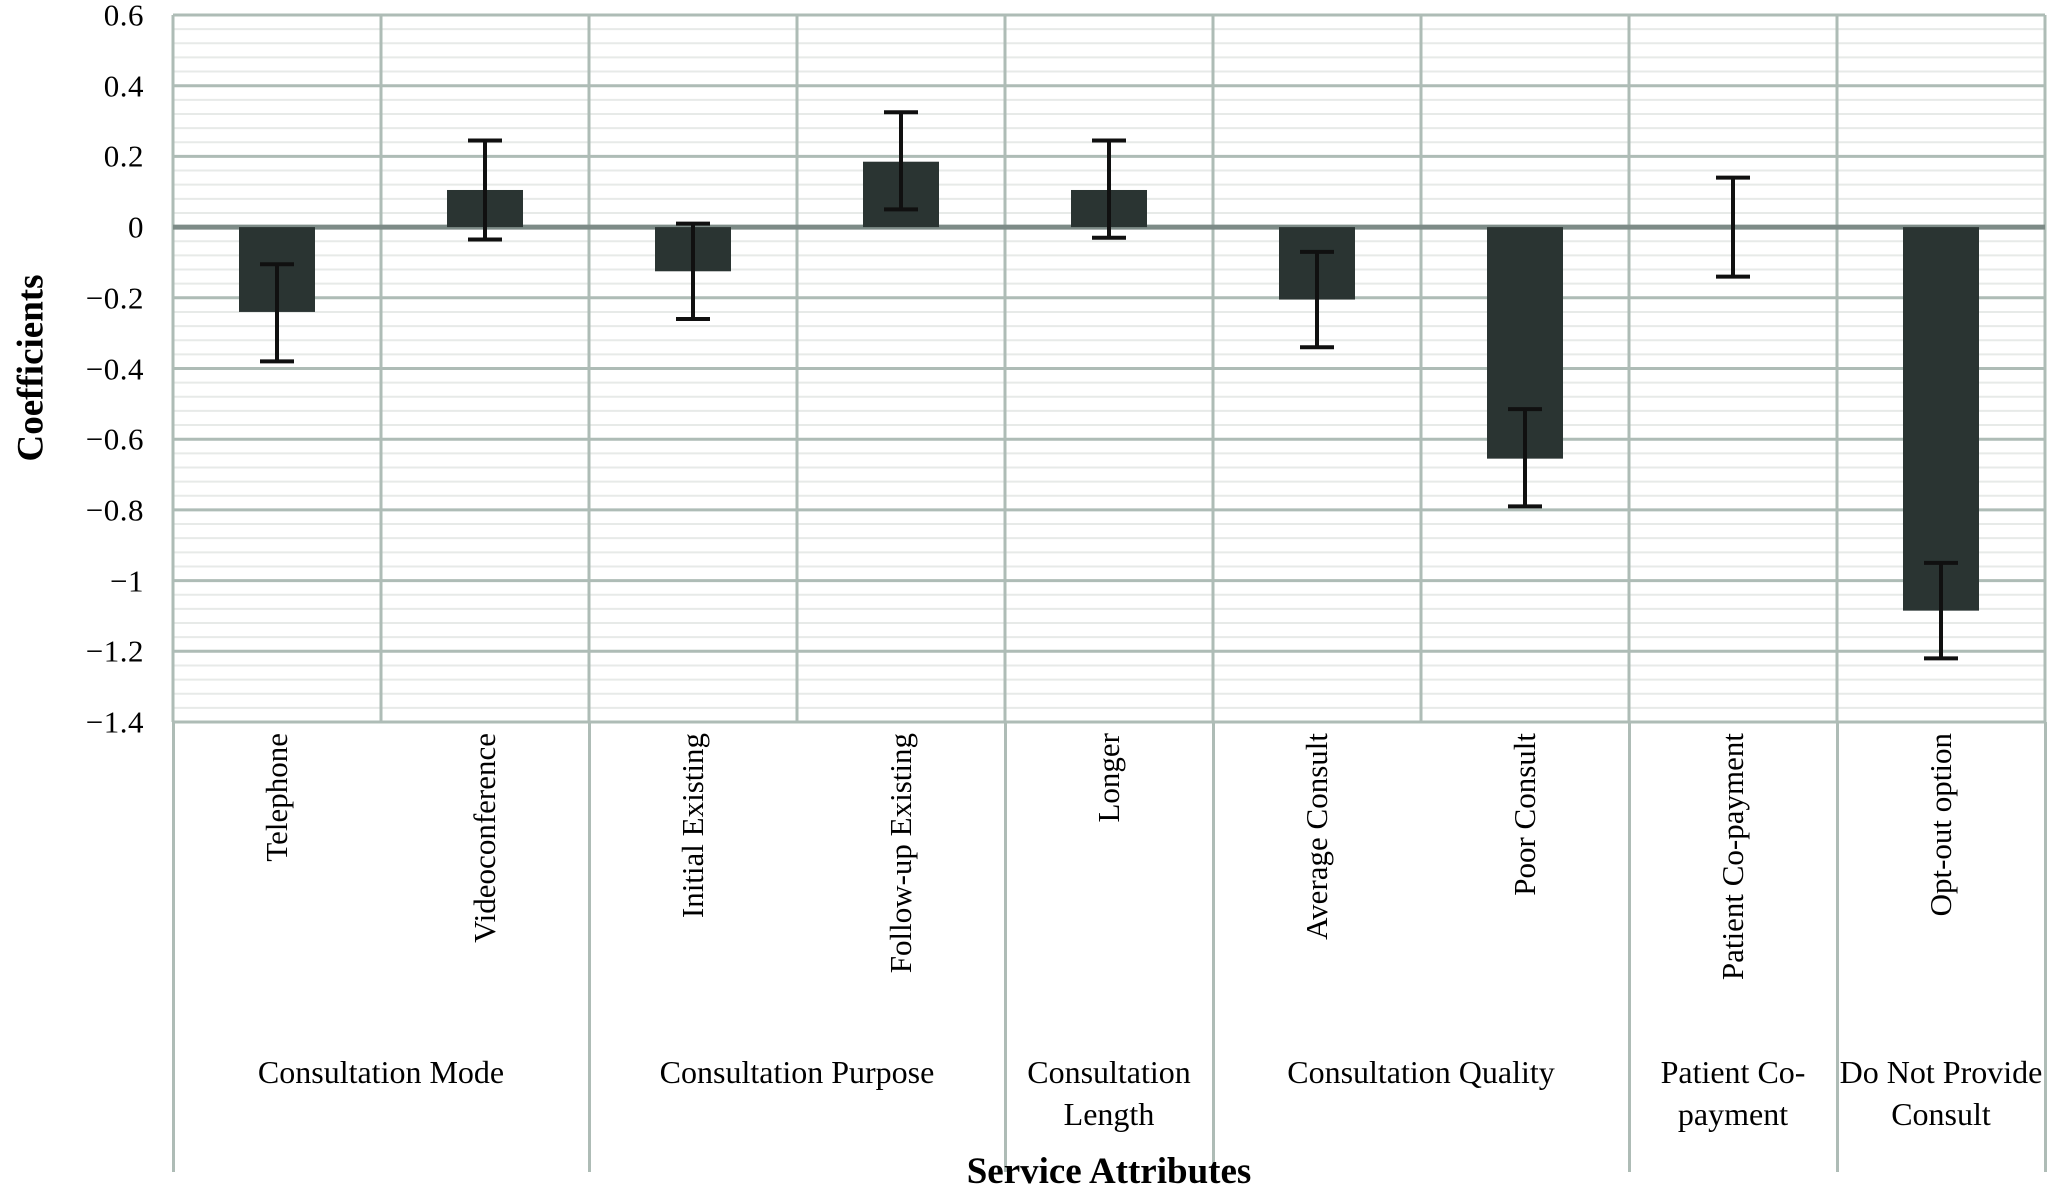 The image size is (2048, 1199). I want to click on x-group-label: Consultation Purpose, so click(797, 1072).